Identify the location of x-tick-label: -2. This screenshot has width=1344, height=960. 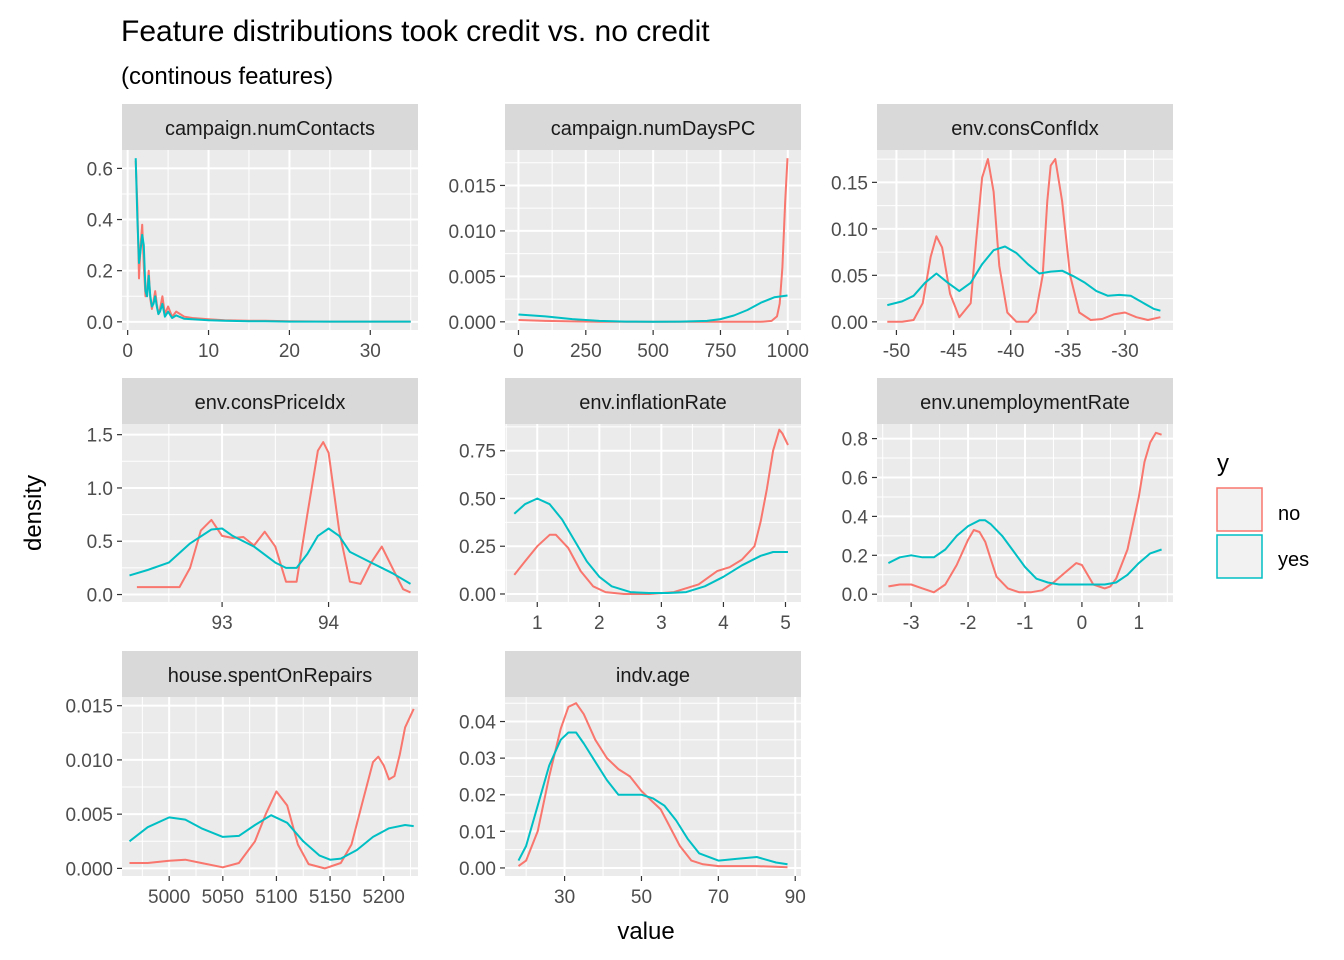
(968, 623).